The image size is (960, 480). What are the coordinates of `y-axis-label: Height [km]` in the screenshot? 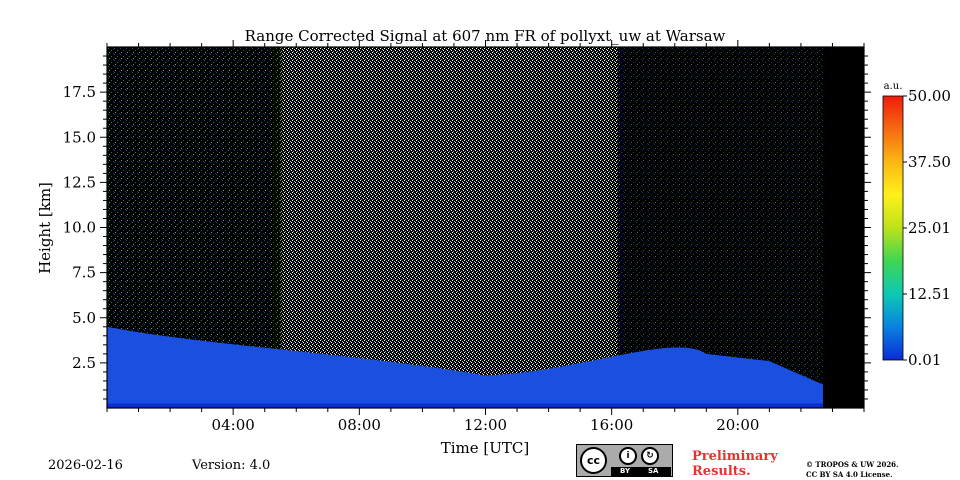 It's located at (45, 228).